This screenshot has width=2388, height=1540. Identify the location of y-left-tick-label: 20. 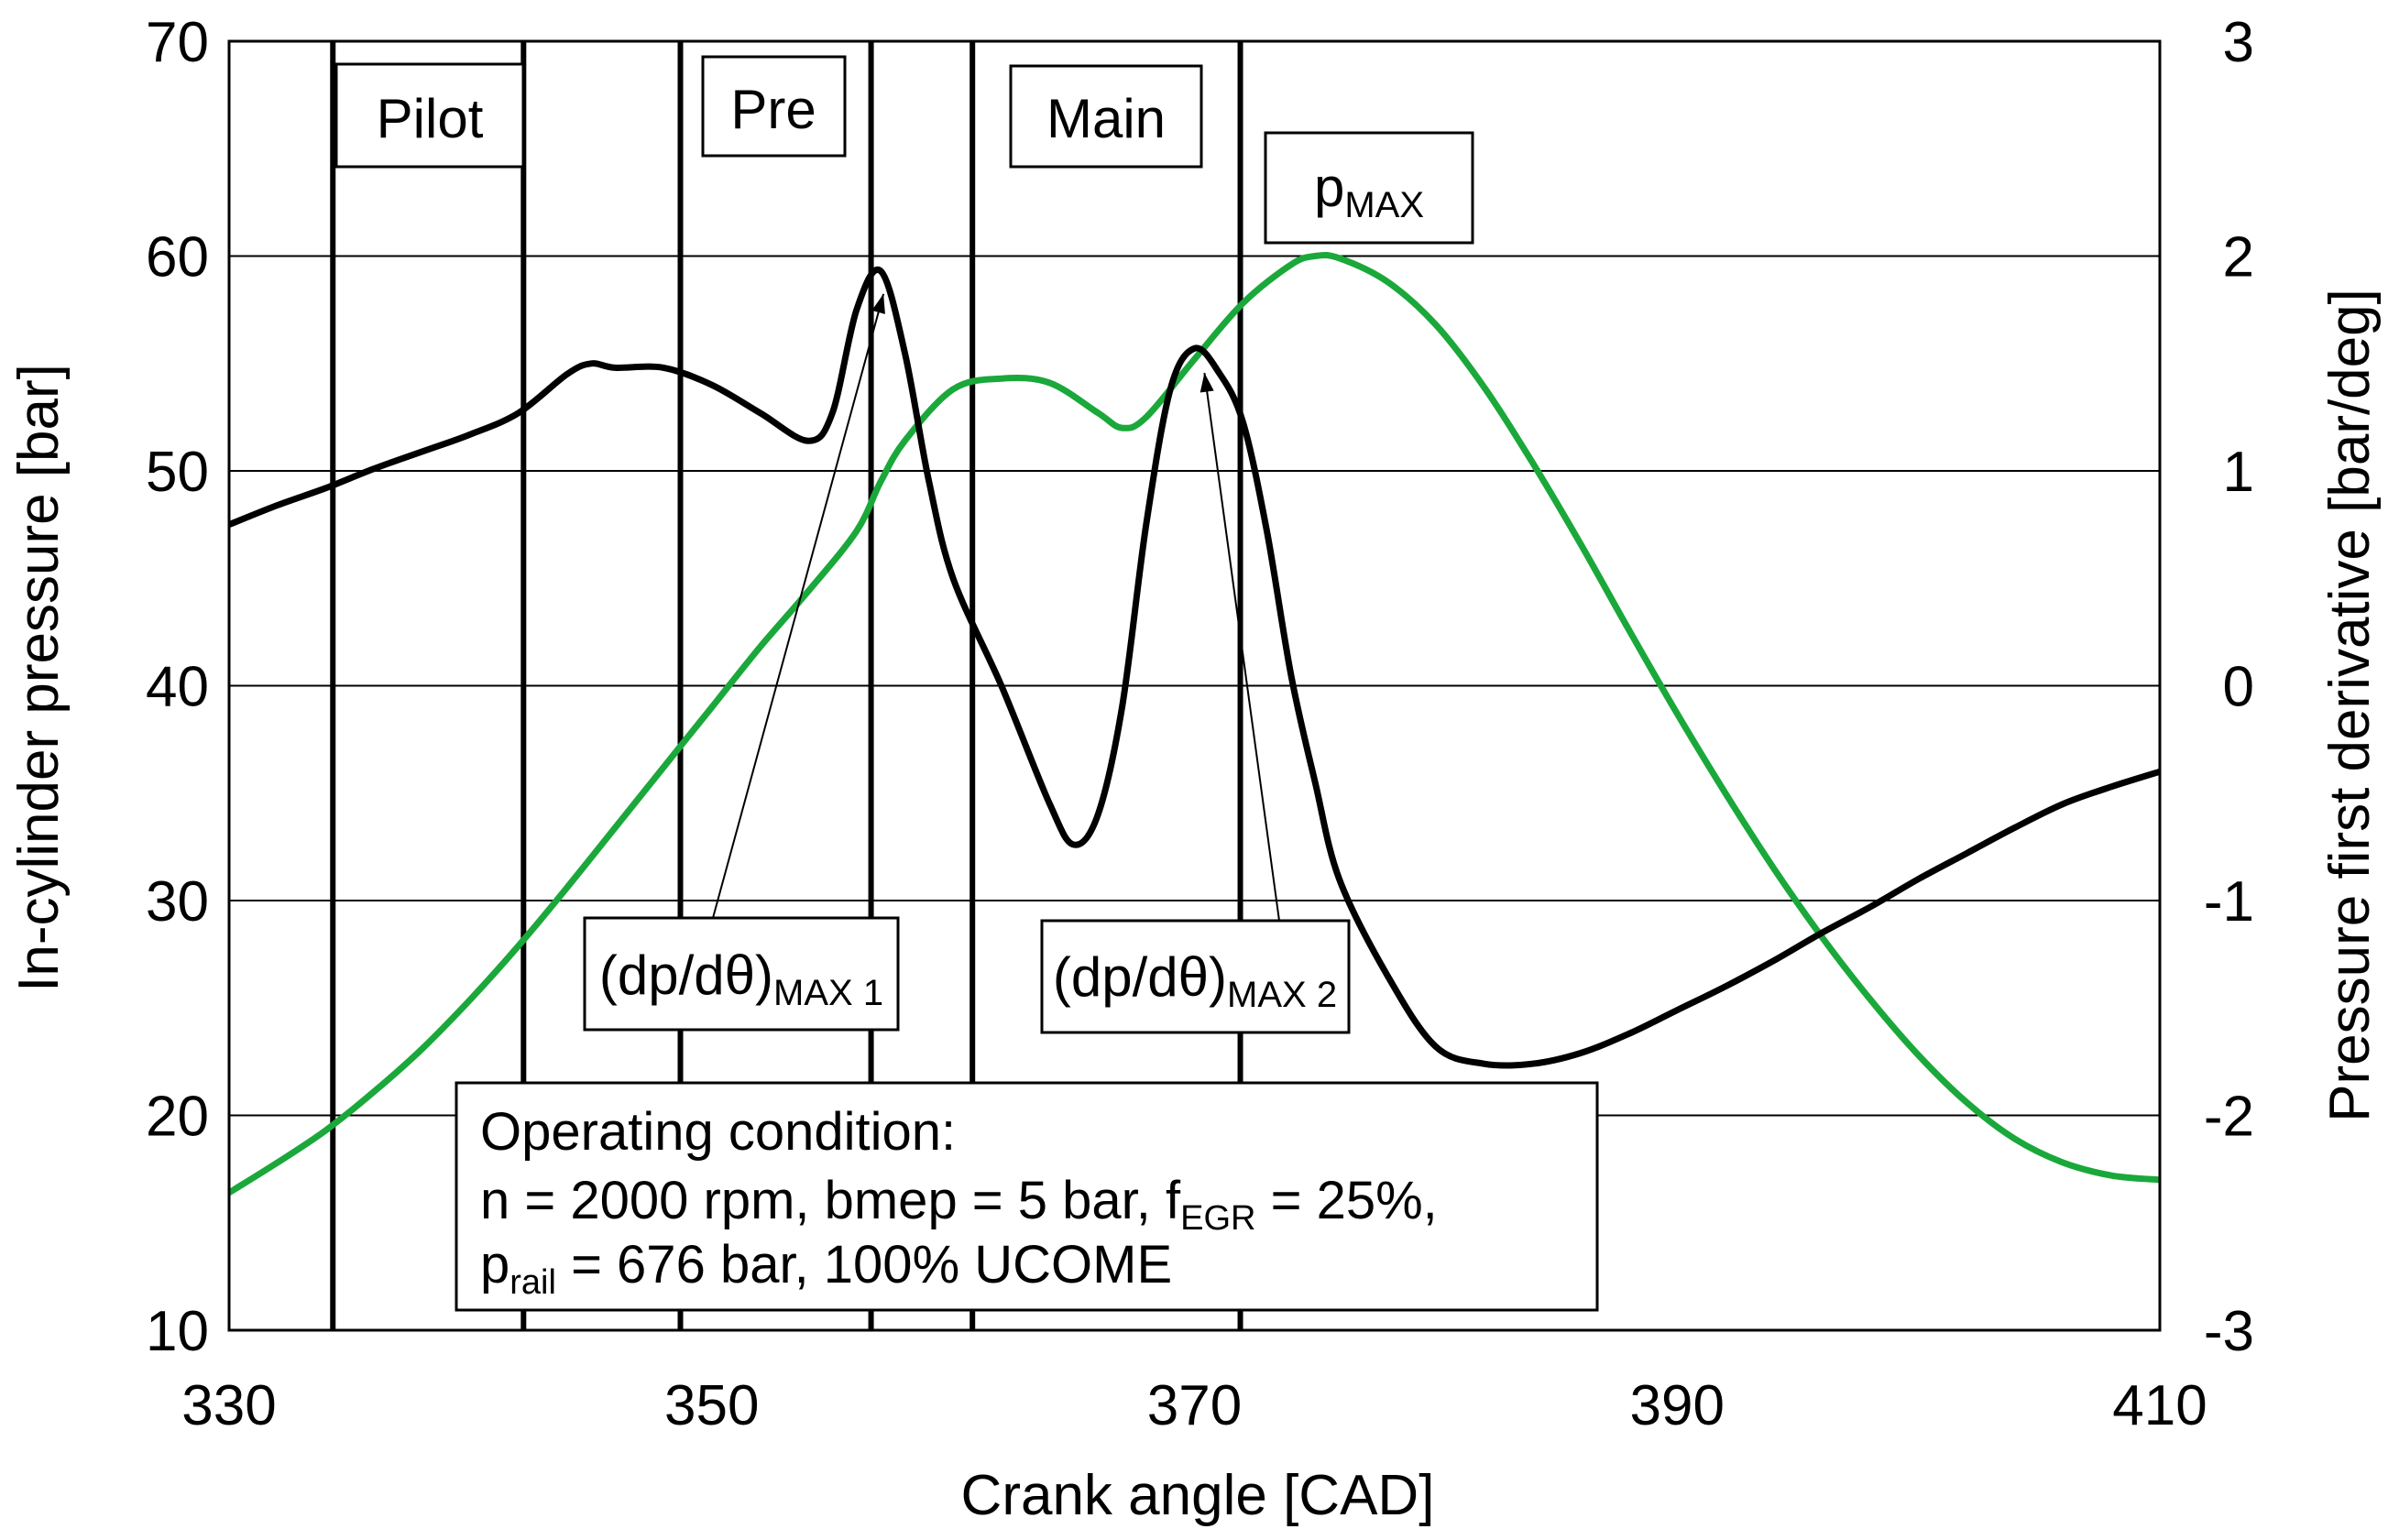
(177, 1118).